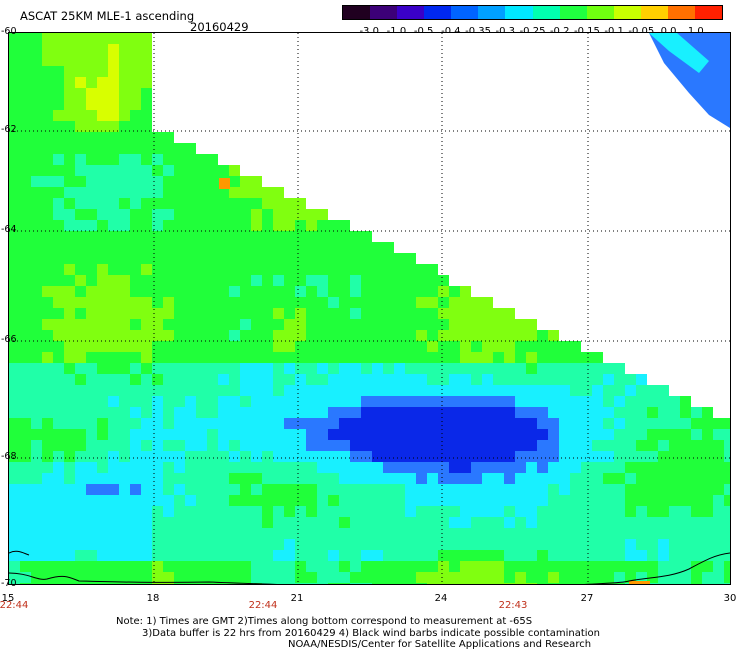  Describe the element at coordinates (263, 605) in the screenshot. I see `swath-time-label: 22:44` at that location.